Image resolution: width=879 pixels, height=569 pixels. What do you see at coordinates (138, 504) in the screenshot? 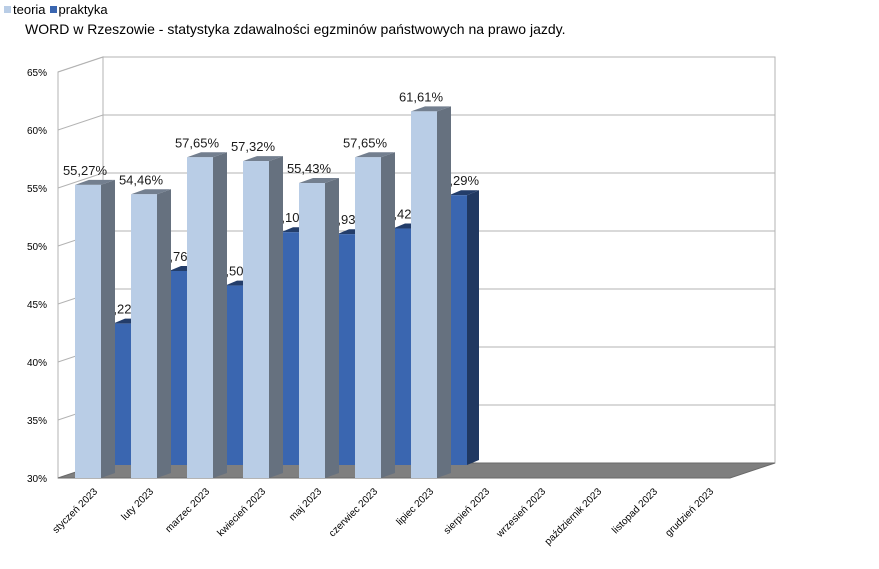
I see `x-tick-label: luty 2023` at bounding box center [138, 504].